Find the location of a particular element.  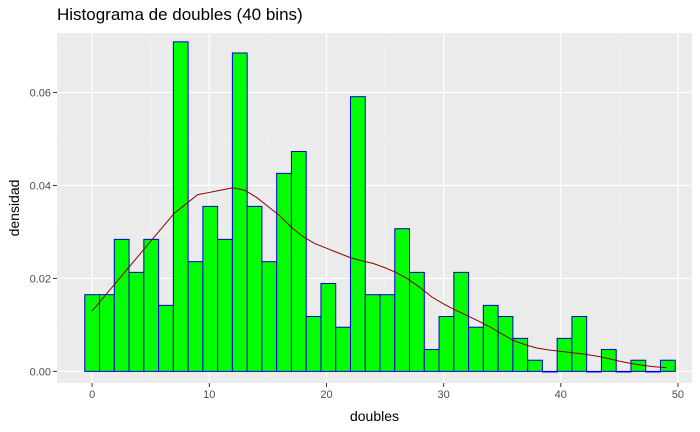

y-axis-ticks: 0.00 0.02 0.04 0.06 is located at coordinates (43, 232).